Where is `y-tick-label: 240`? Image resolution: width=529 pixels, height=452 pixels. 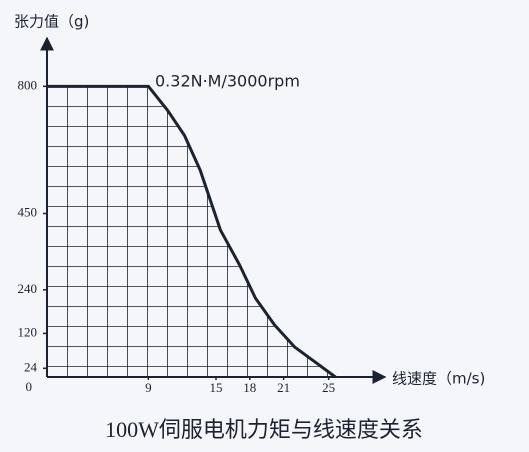 y-tick-label: 240 is located at coordinates (28, 288).